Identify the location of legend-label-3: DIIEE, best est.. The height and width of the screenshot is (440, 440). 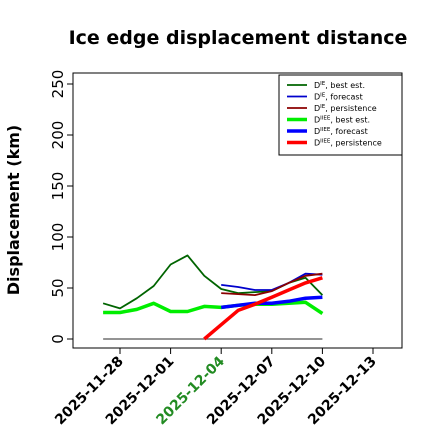
(342, 120).